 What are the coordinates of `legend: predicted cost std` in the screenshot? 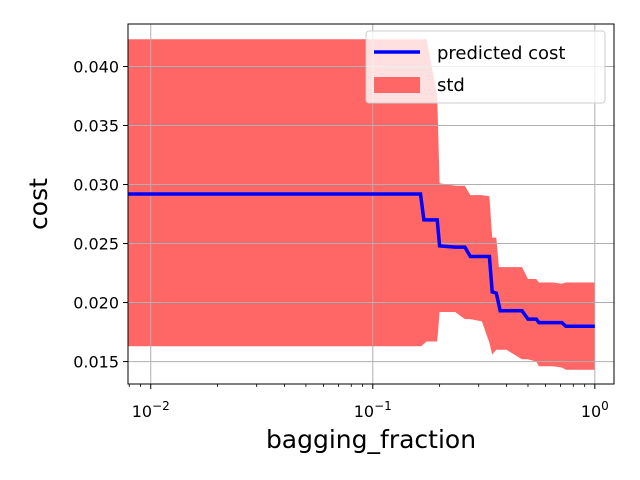 It's located at (485, 67).